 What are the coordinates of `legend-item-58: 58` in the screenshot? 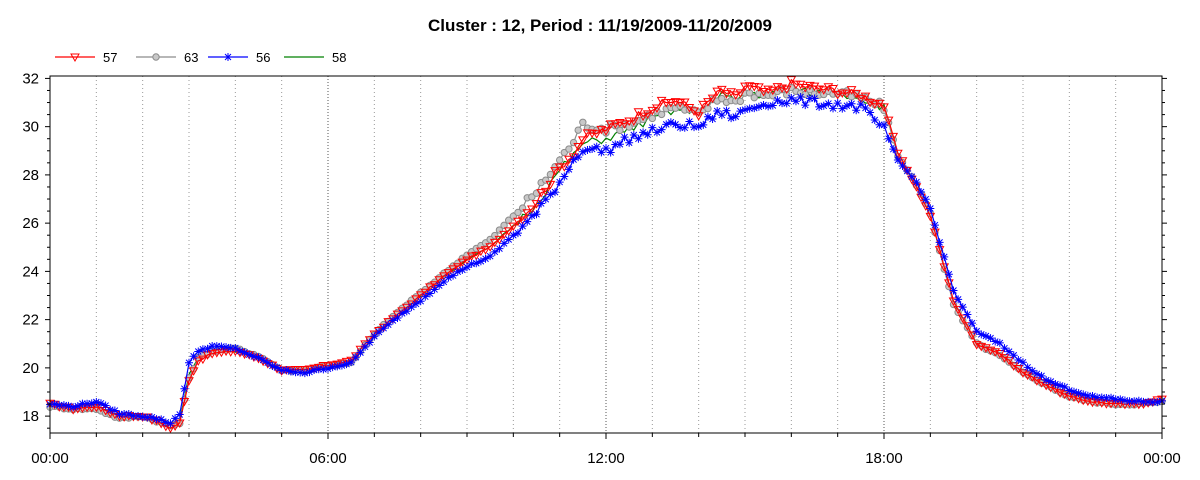 It's located at (315, 57).